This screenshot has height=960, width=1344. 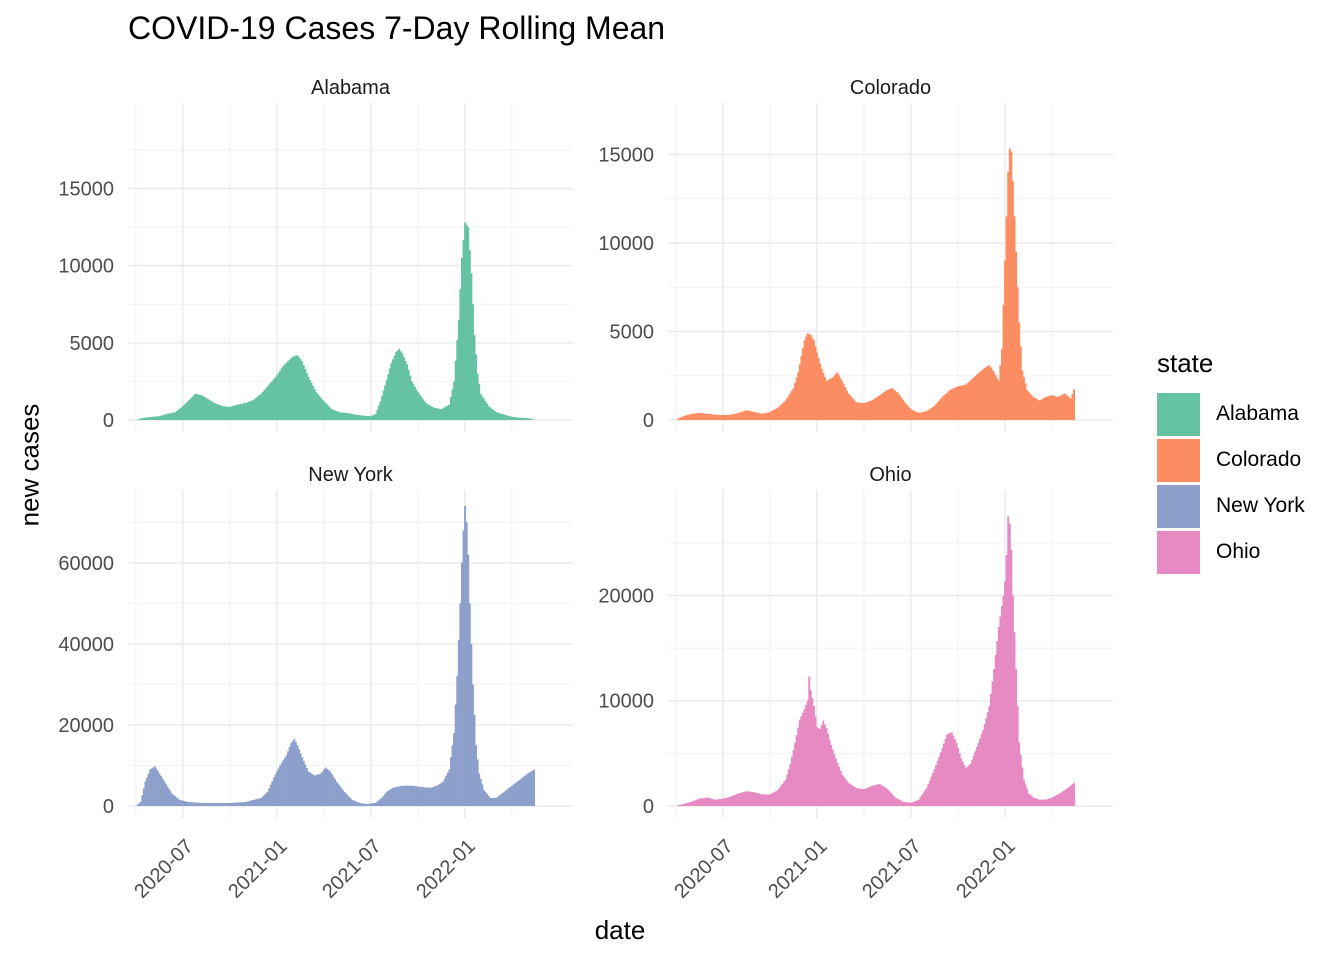 I want to click on panel-colorado: 0 5000 10000 15000 Colorado, so click(x=855, y=254).